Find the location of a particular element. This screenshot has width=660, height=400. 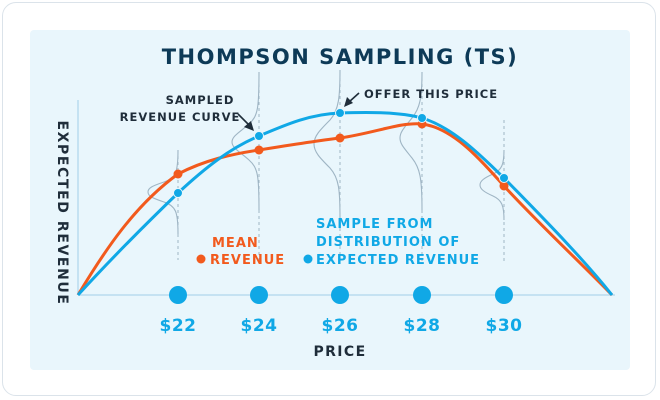

legend-mean-line1: MEAN is located at coordinates (235, 243).